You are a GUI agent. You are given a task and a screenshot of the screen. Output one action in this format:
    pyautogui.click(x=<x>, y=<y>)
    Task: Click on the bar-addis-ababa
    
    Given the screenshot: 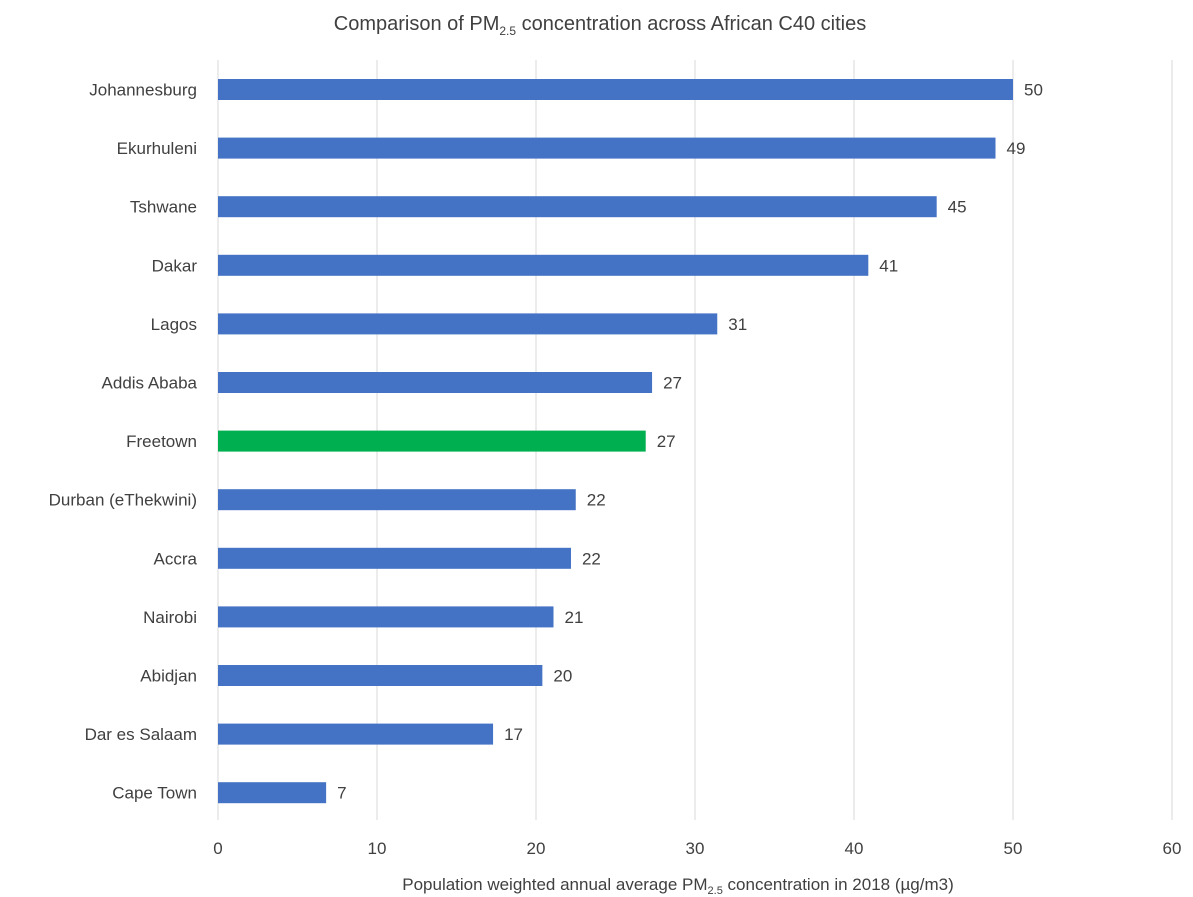 What is the action you would take?
    pyautogui.click(x=435, y=382)
    